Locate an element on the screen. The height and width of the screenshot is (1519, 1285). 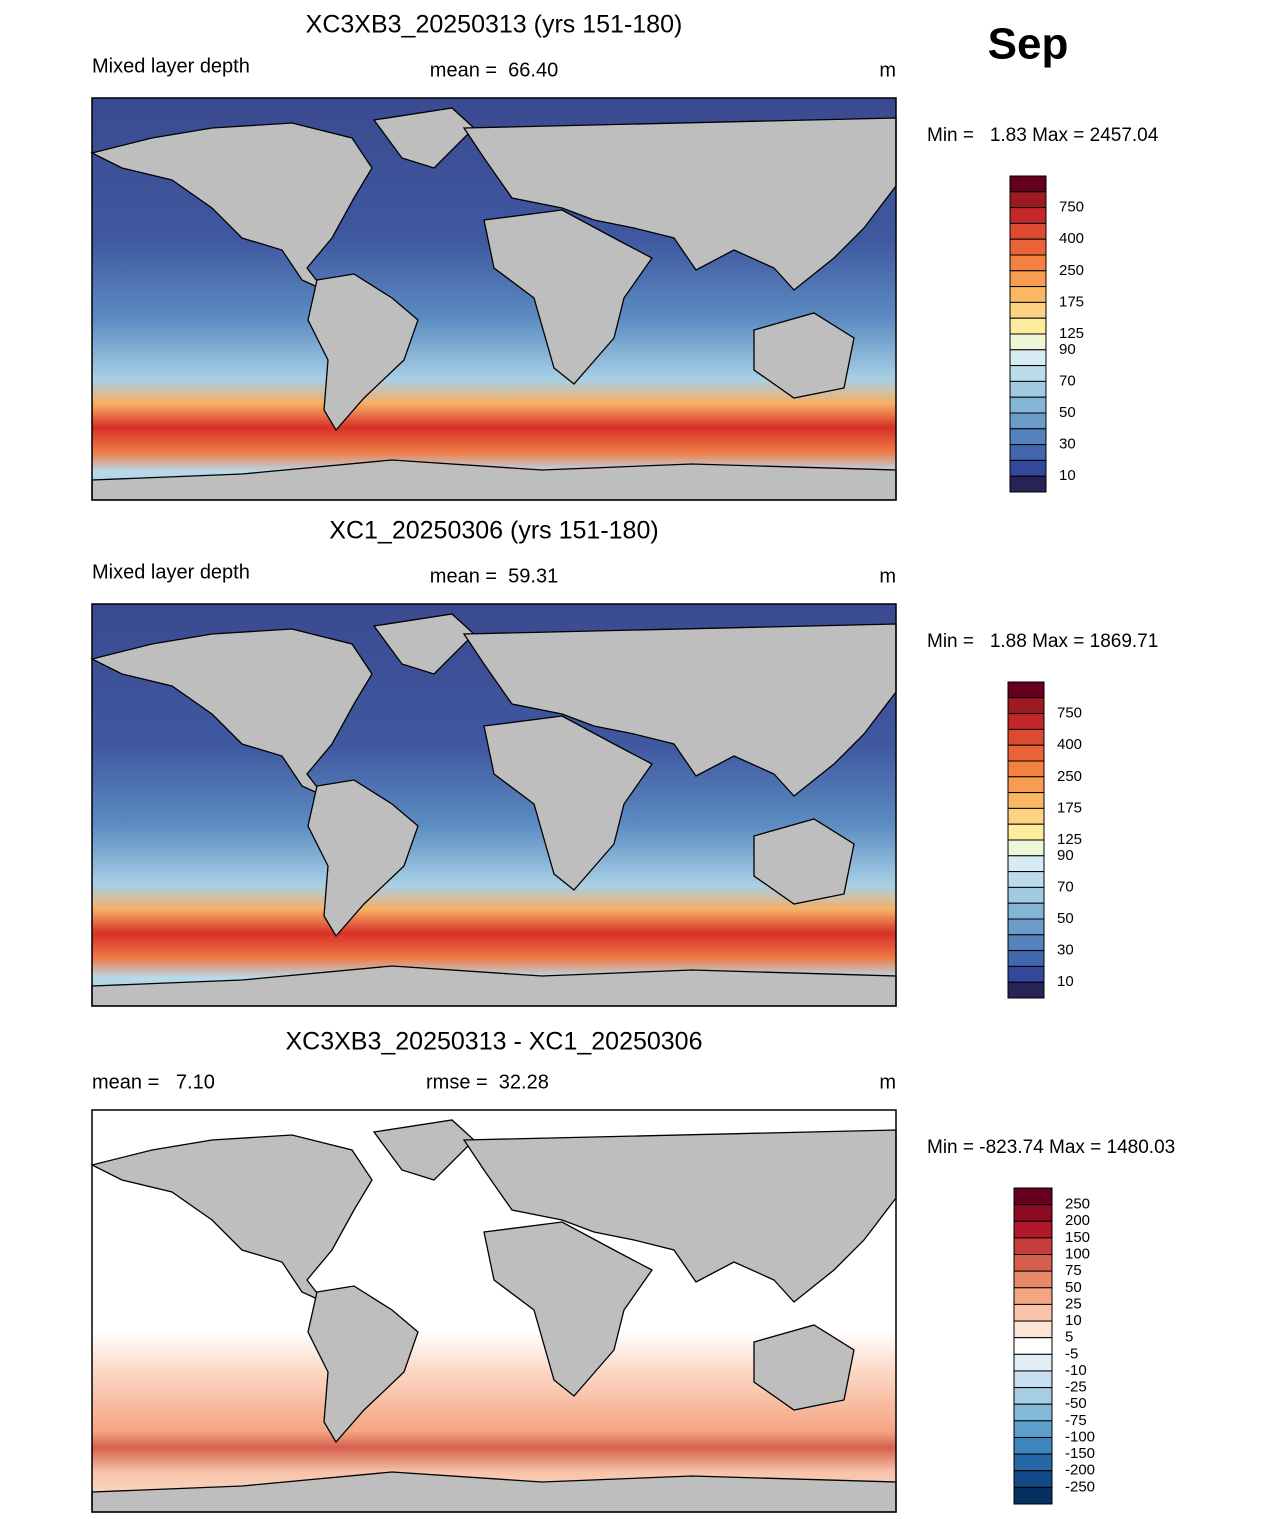
colorbar-label: -5 is located at coordinates (1071, 1353).